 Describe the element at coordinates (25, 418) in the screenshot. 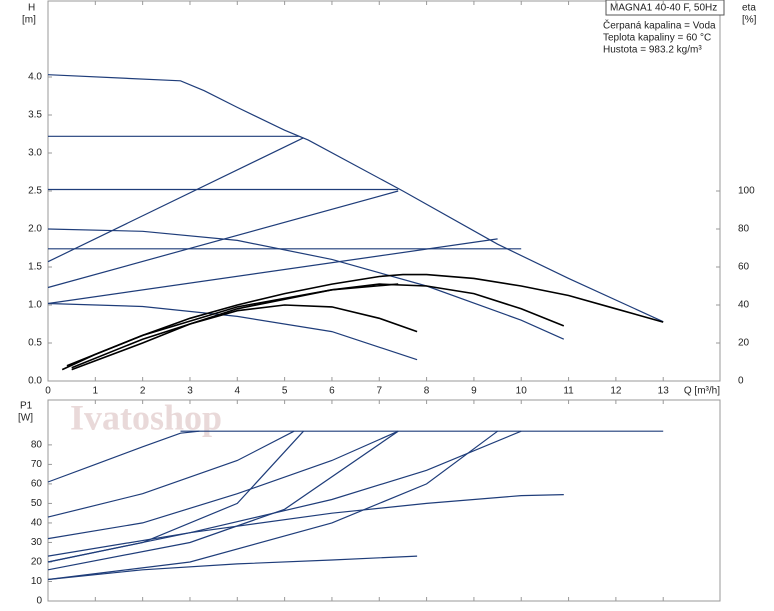

I see `y-unit: [W]` at that location.